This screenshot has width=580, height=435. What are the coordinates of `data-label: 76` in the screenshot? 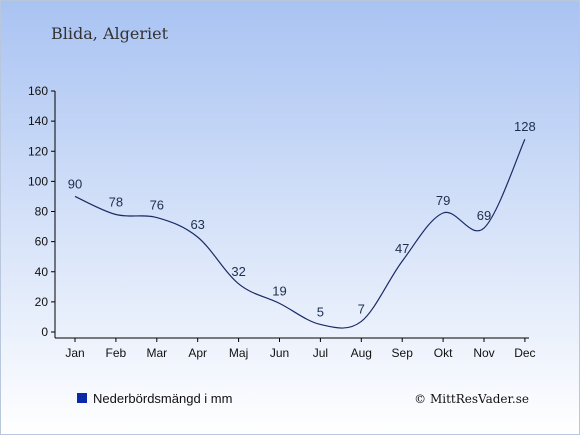 It's located at (157, 205).